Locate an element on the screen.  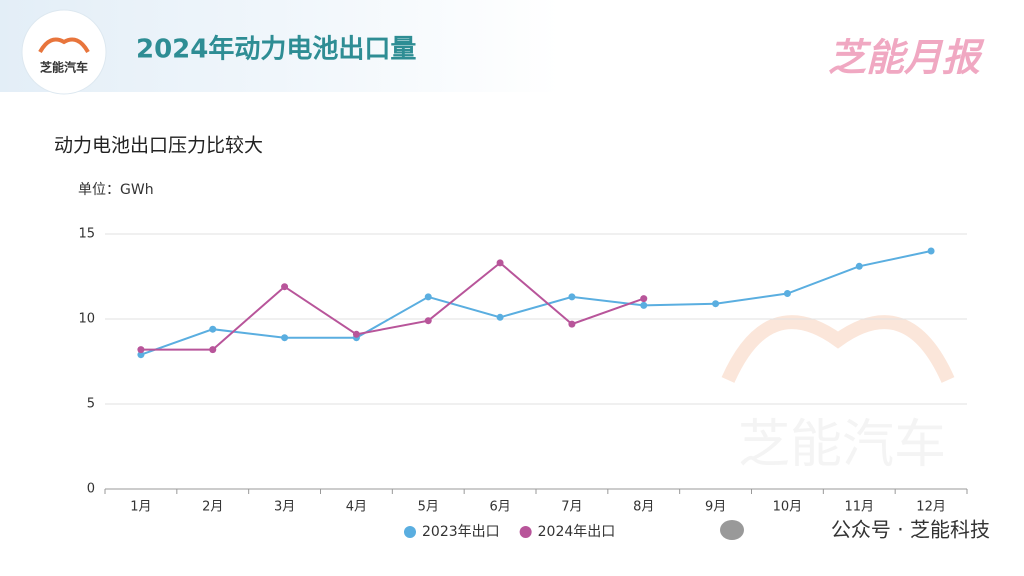
logo-badge is located at coordinates (64, 52).